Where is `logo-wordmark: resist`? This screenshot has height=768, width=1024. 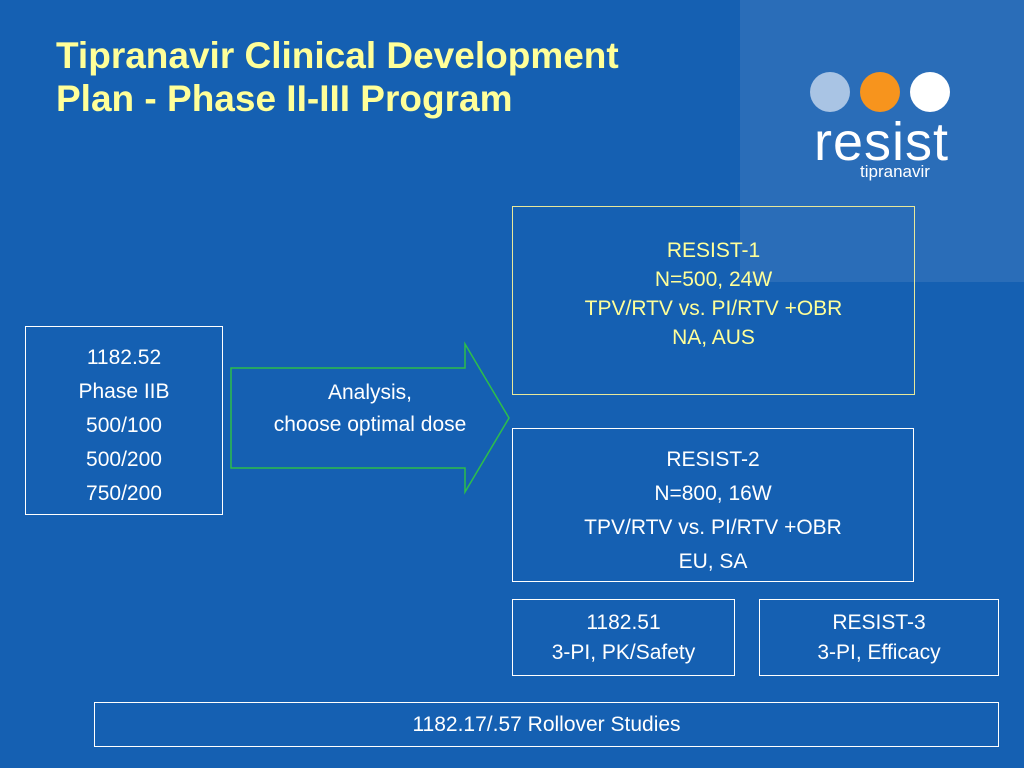 logo-wordmark: resist is located at coordinates (882, 142).